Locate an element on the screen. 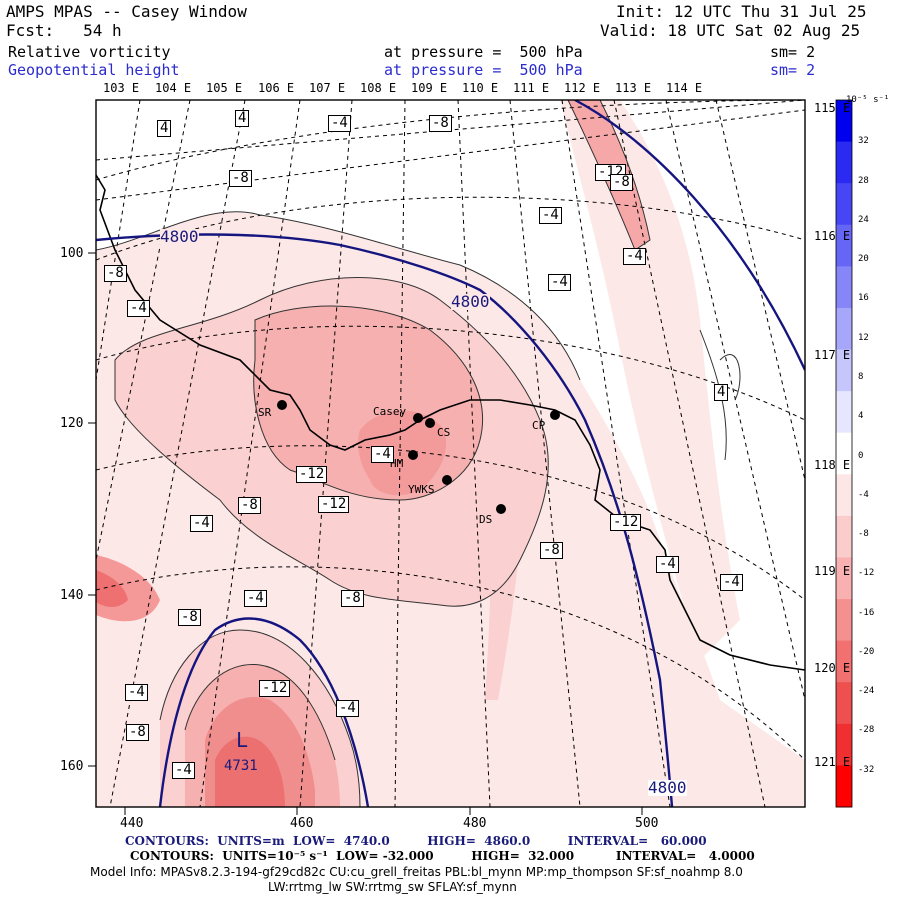  lon-label-top: 110 E is located at coordinates (480, 88).